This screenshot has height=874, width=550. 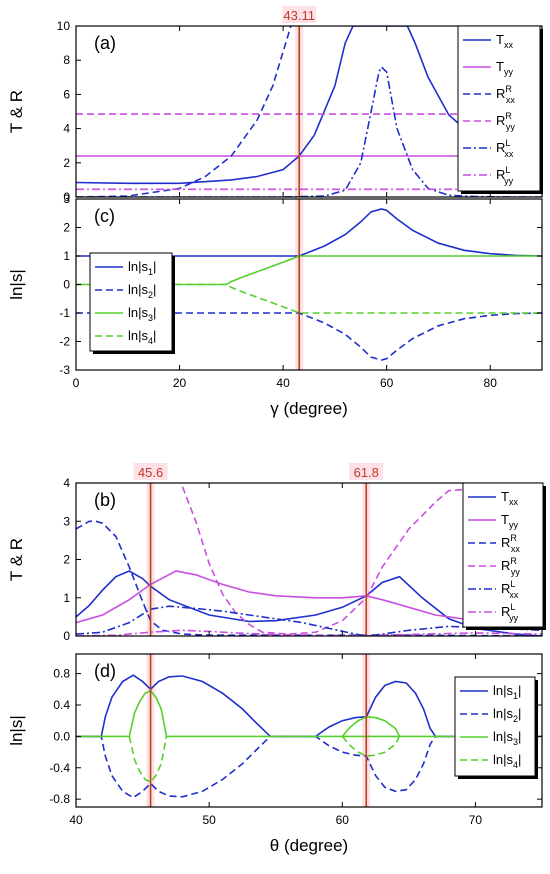 I want to click on y-tick-label-a-1: 2, so click(x=66, y=163).